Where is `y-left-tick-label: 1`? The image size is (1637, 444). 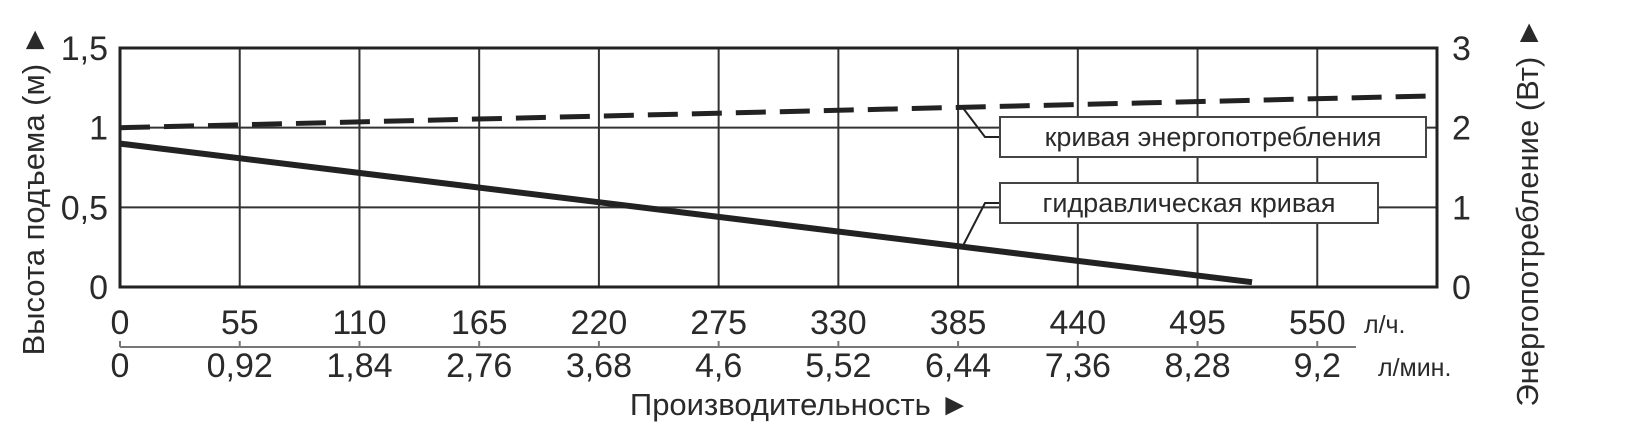 y-left-tick-label: 1 is located at coordinates (98, 129).